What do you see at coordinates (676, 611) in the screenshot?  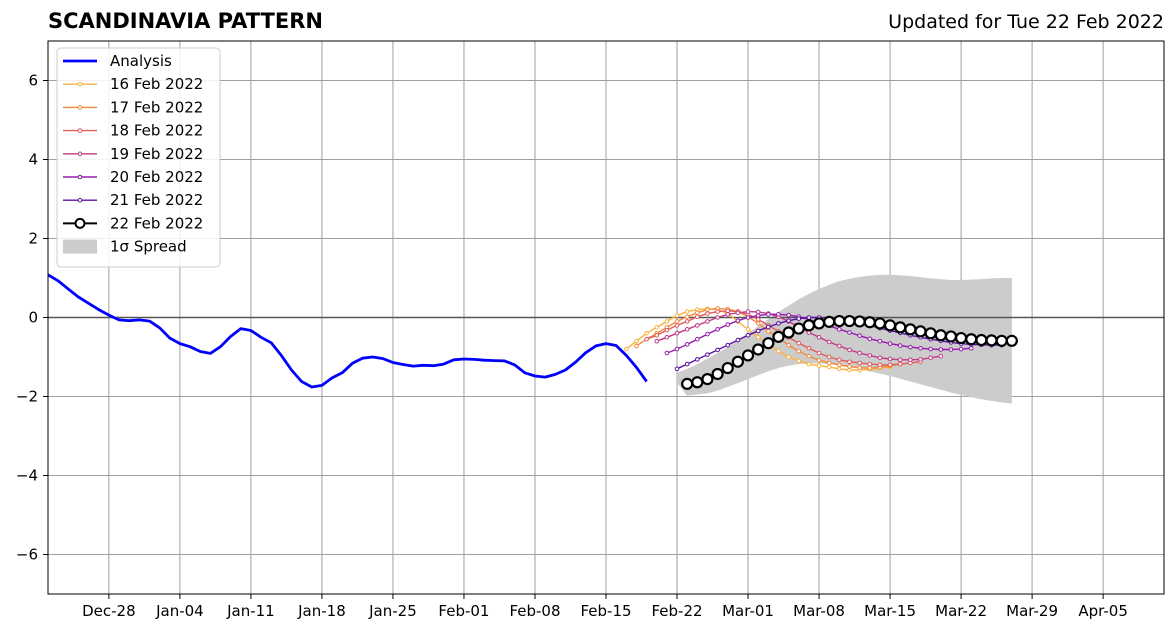 I see `x-tick-label: Feb-22` at bounding box center [676, 611].